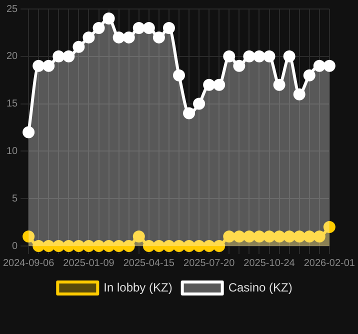  What do you see at coordinates (12, 56) in the screenshot?
I see `y-tick-label: 20` at bounding box center [12, 56].